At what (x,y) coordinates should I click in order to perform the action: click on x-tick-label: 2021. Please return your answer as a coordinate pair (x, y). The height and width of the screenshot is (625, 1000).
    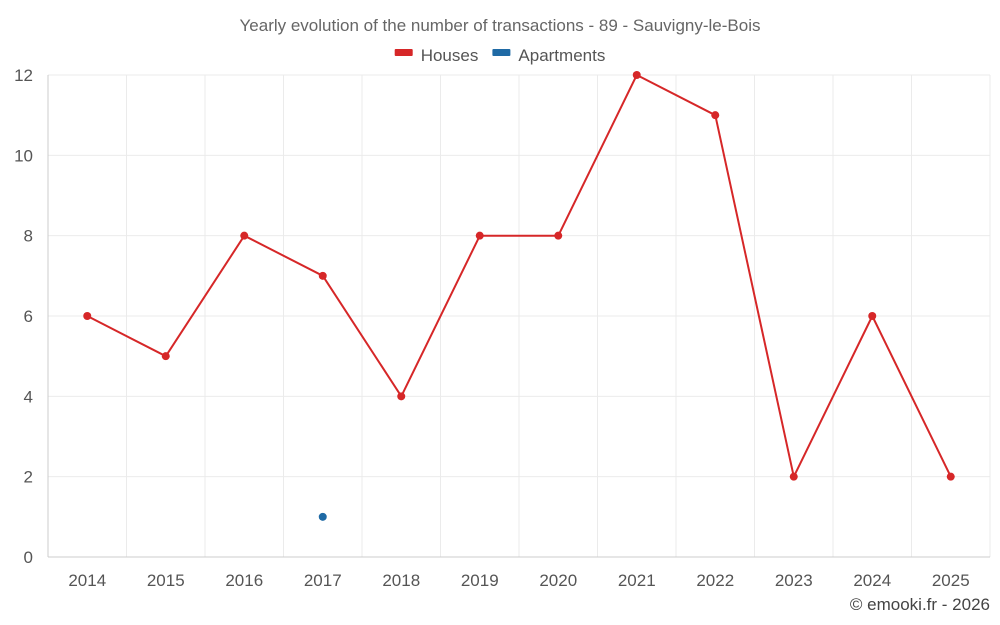
    Looking at the image, I should click on (637, 580).